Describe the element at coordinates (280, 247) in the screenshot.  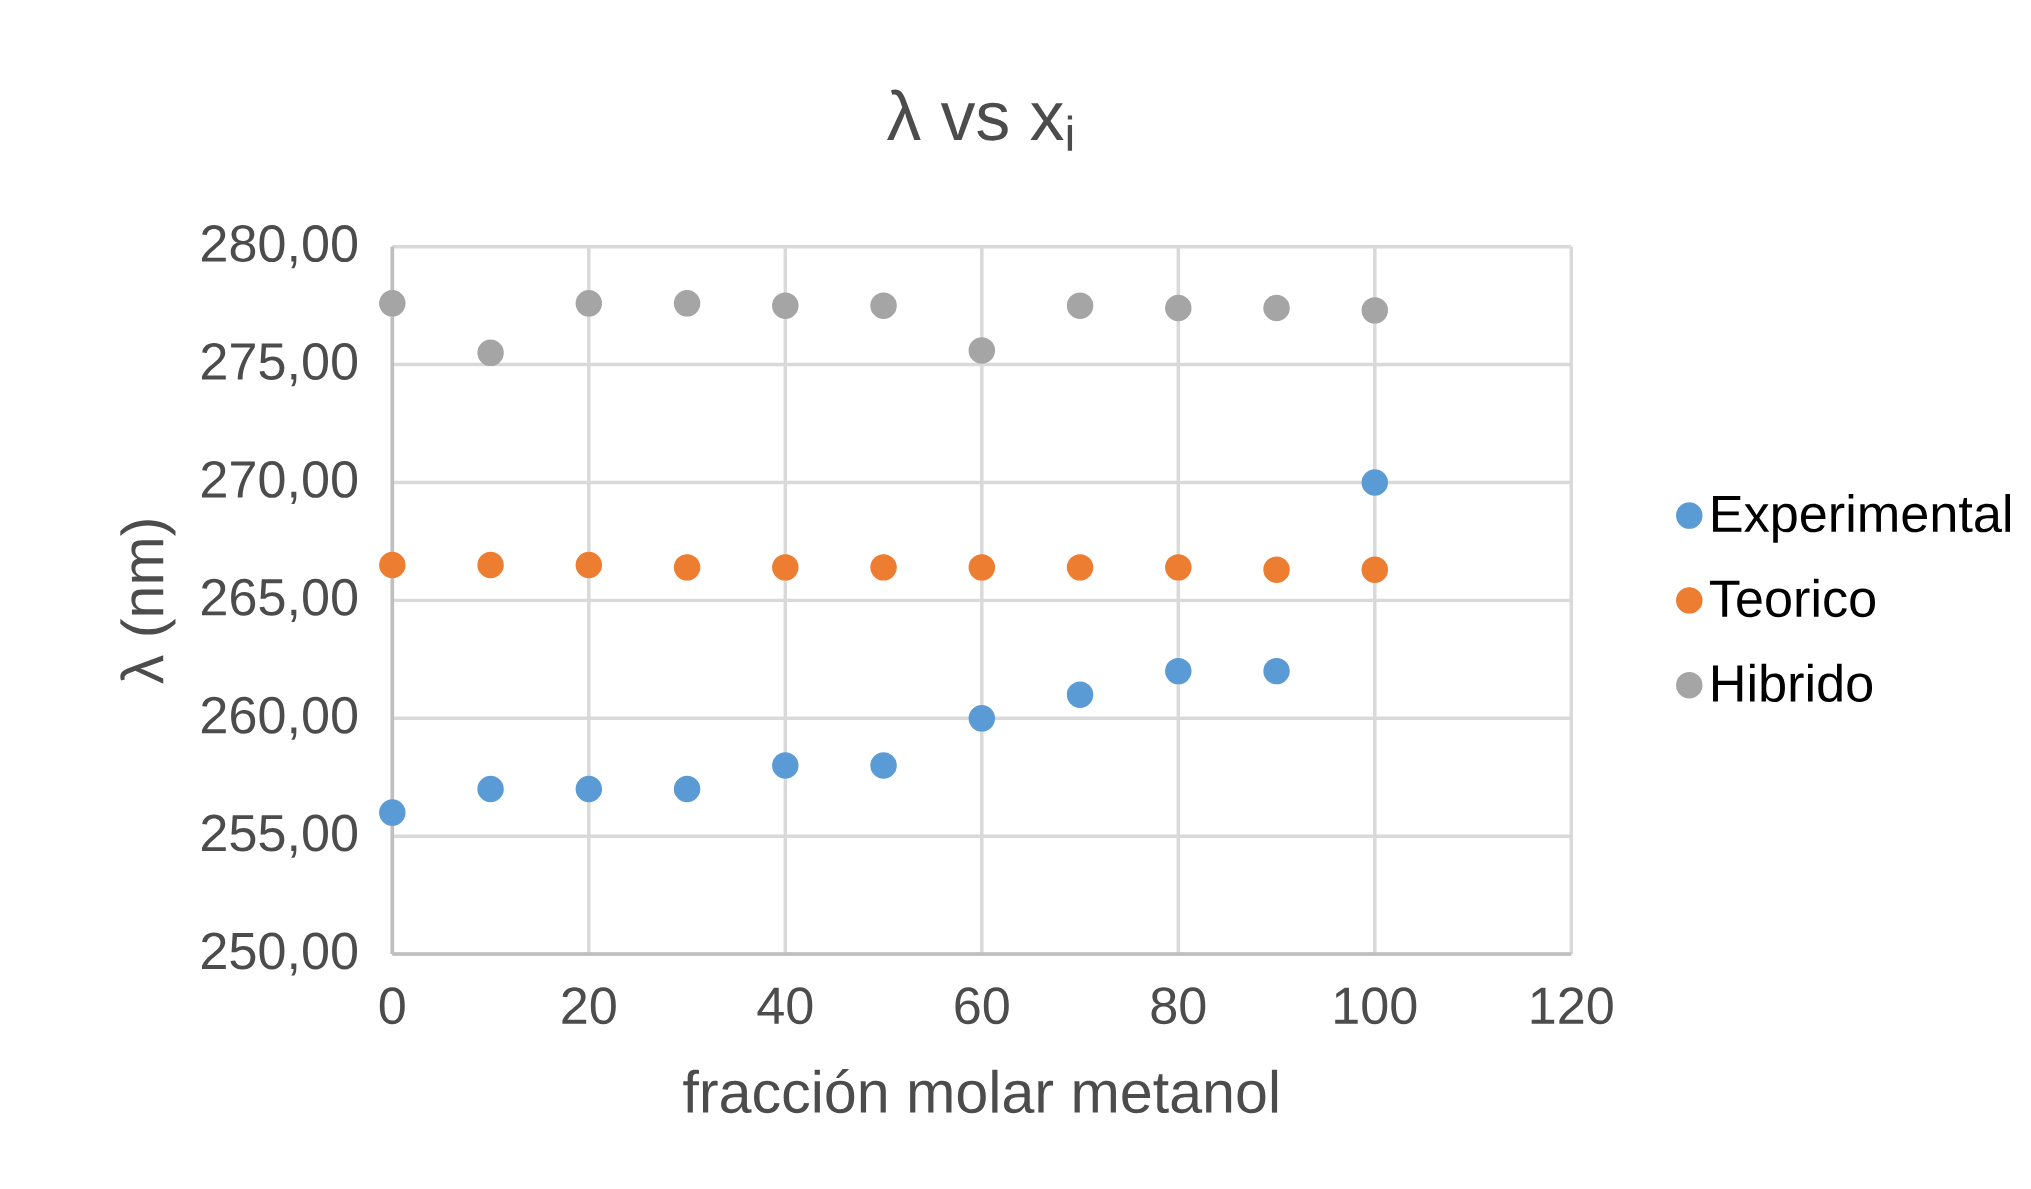
I see `y-tick-label: 280,00` at that location.